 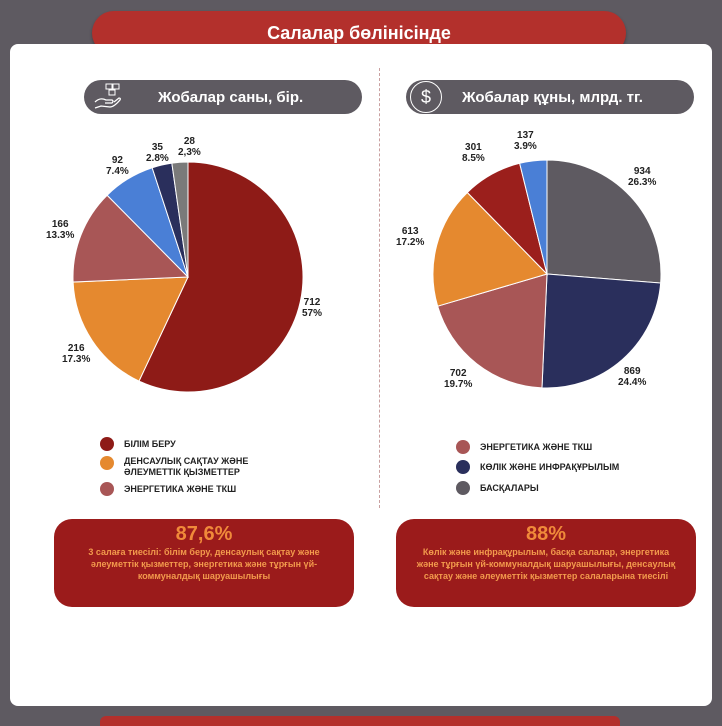 I want to click on legend-right-item-2: БАСҚАЛАРЫ, so click(x=566, y=488).